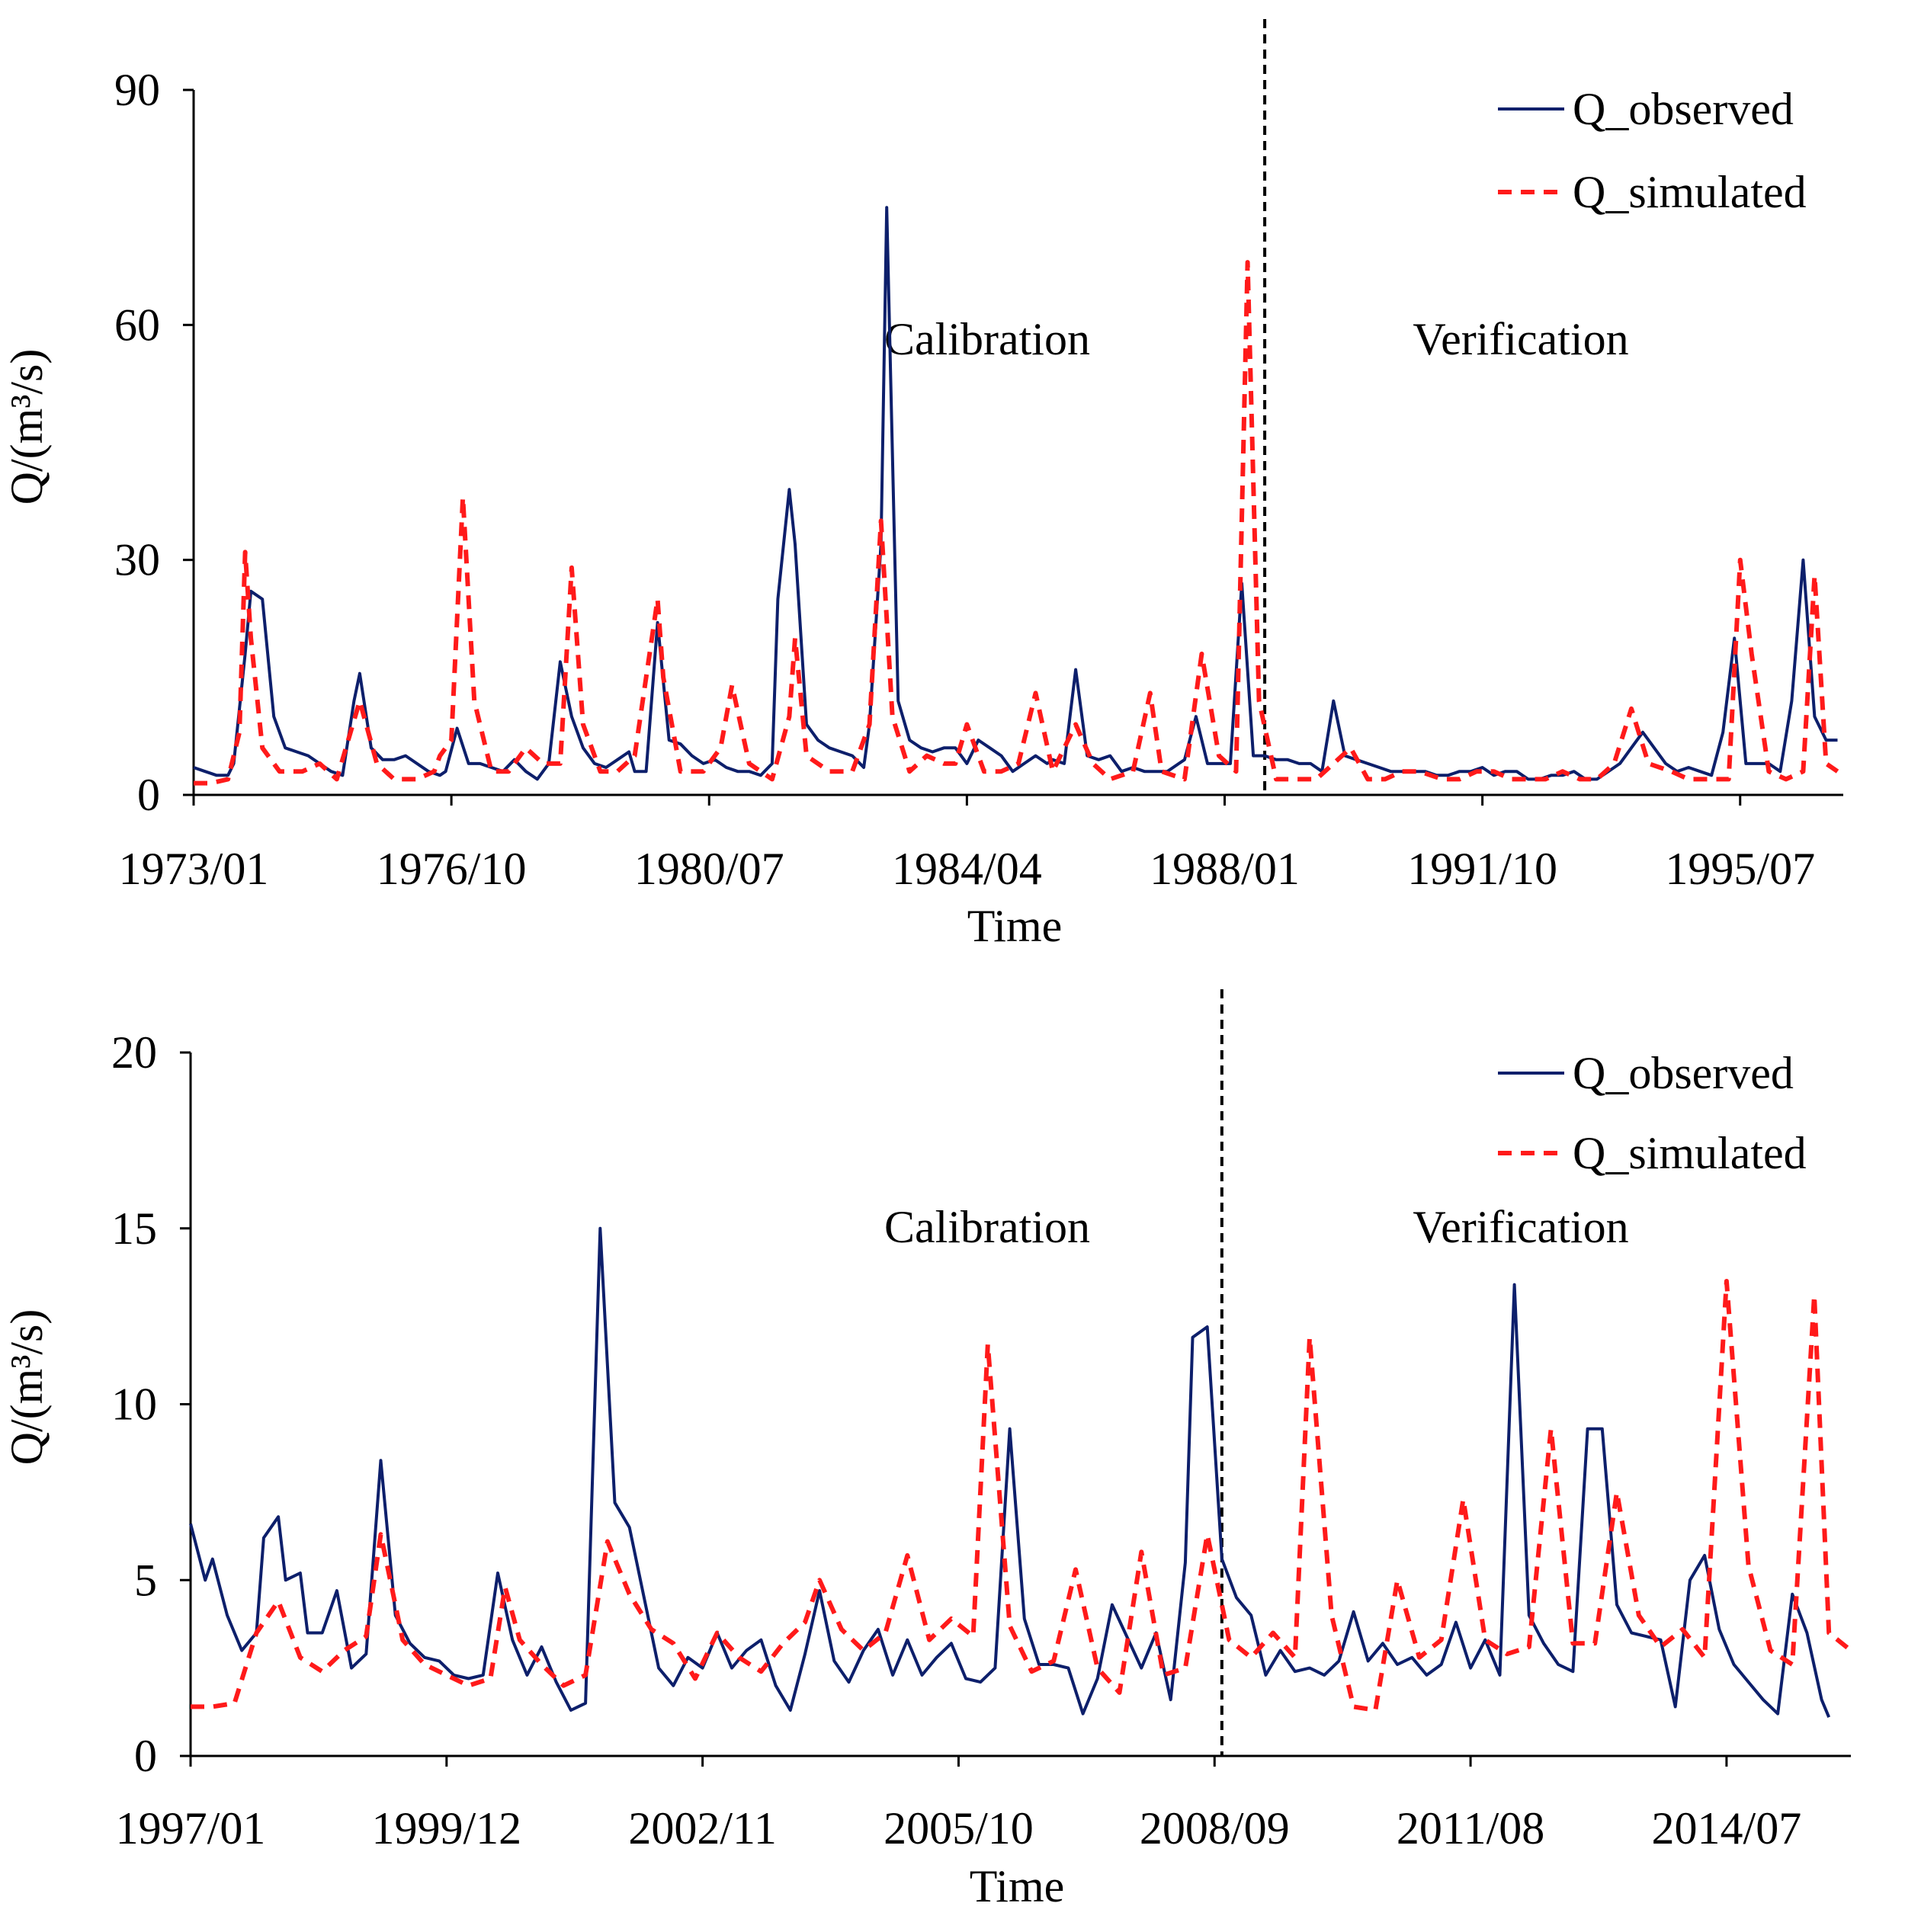 This screenshot has height=1932, width=1905. Describe the element at coordinates (194, 869) in the screenshot. I see `x-tick-label: 1973/01` at that location.